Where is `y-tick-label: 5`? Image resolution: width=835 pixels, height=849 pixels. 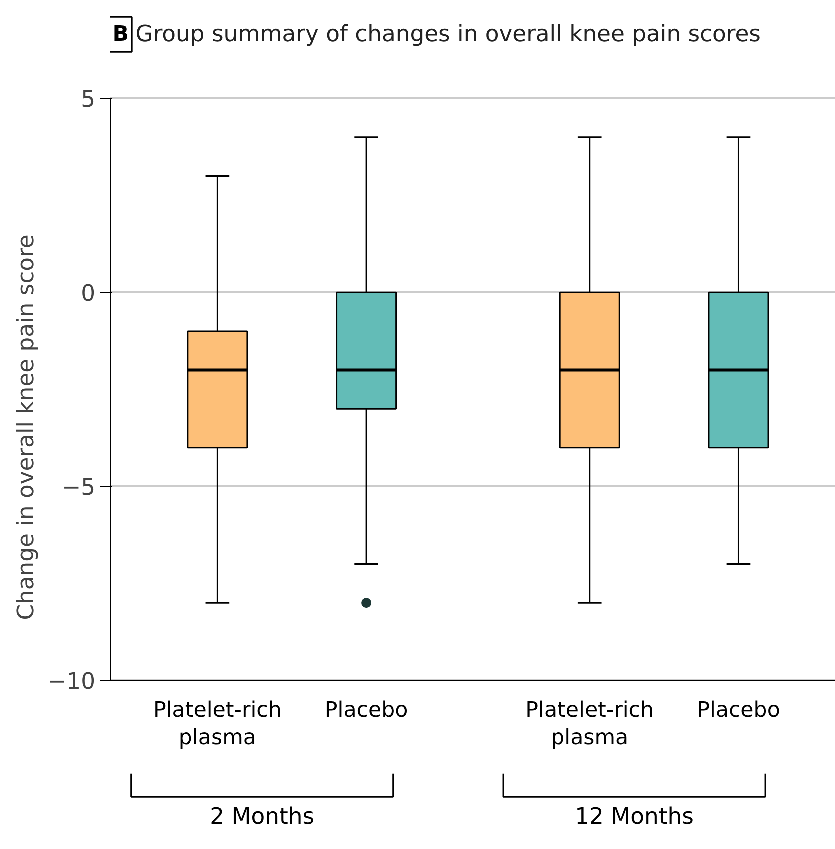
y-tick-label: 5 is located at coordinates (88, 100).